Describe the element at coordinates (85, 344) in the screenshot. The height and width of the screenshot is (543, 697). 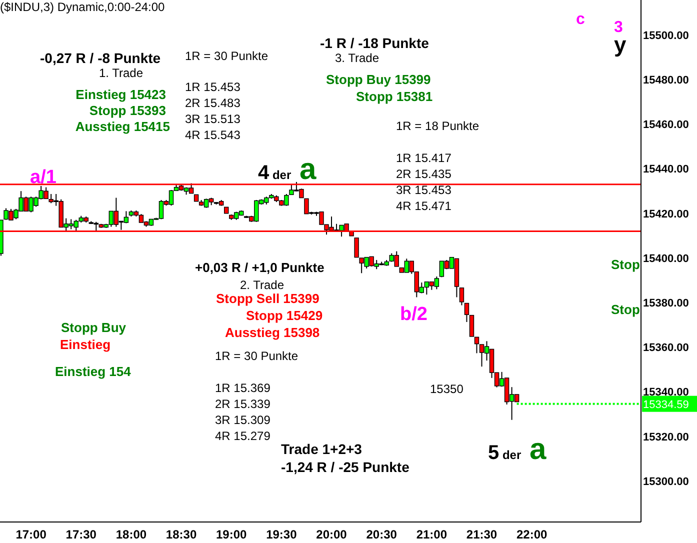
I see `annotation: Einstieg` at that location.